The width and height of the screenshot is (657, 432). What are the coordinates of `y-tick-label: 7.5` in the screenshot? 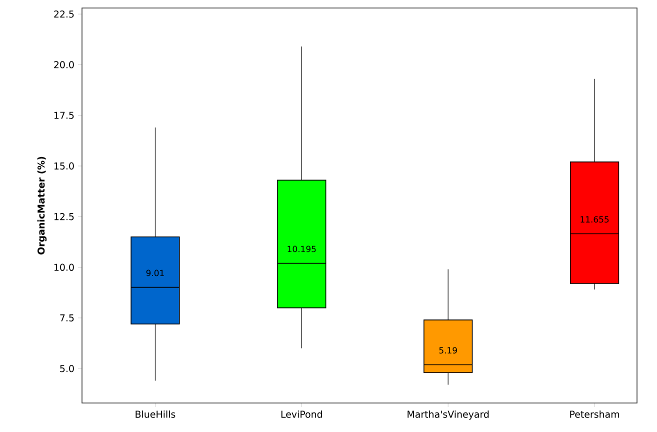 It's located at (67, 318).